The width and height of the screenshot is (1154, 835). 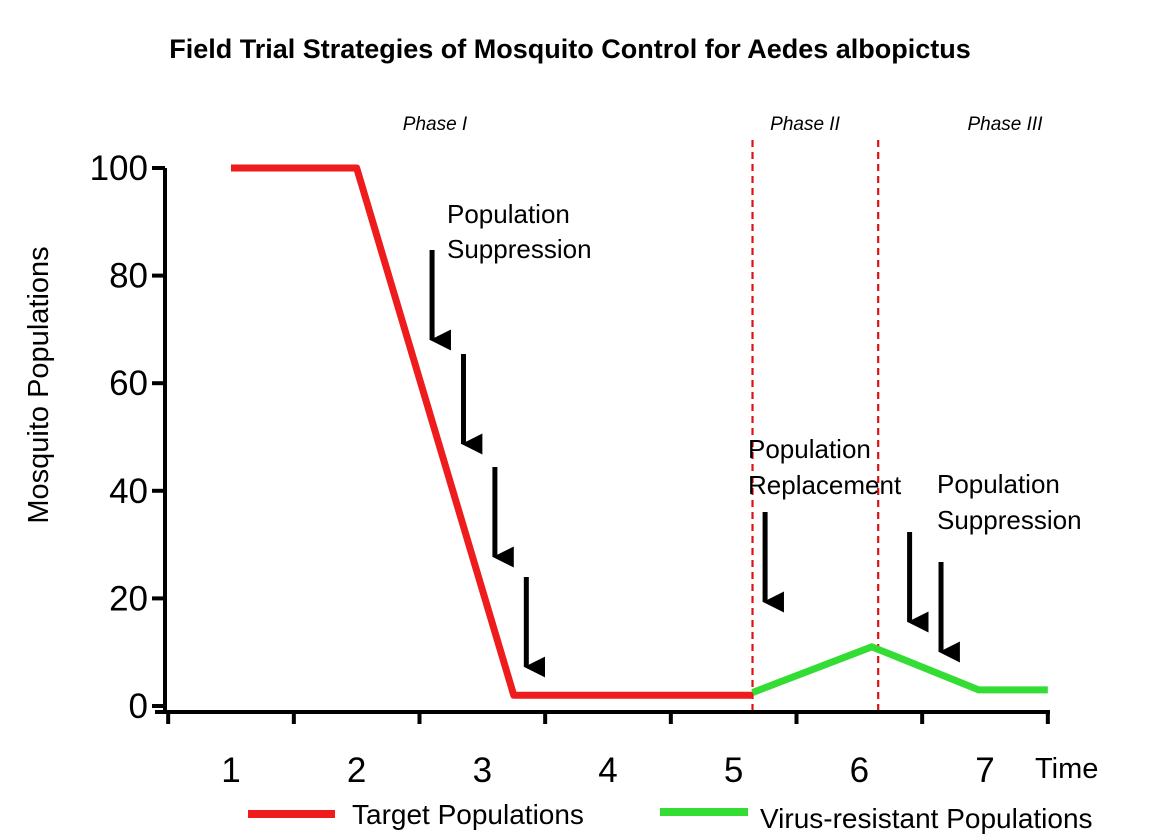 What do you see at coordinates (435, 124) in the screenshot?
I see `phase-label-1: Phase I` at bounding box center [435, 124].